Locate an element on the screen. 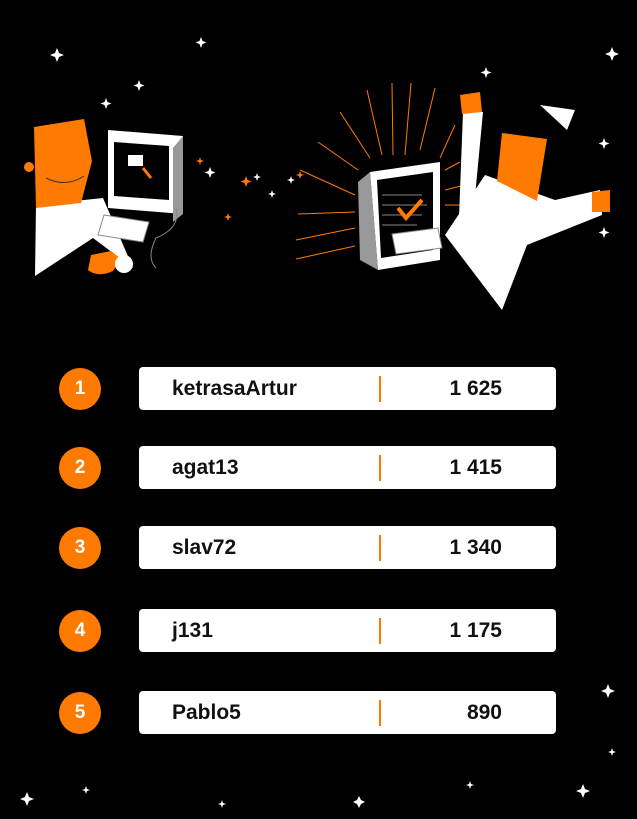  player-score: 890 is located at coordinates (484, 712).